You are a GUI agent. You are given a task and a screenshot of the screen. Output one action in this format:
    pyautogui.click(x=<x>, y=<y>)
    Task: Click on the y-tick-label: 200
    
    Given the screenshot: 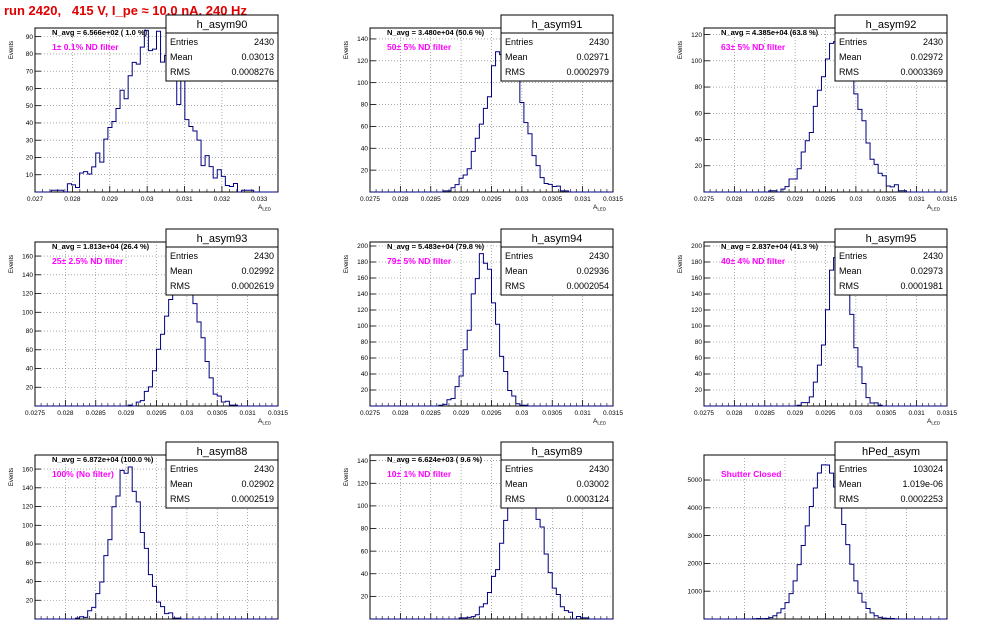 What is the action you would take?
    pyautogui.click(x=362, y=246)
    